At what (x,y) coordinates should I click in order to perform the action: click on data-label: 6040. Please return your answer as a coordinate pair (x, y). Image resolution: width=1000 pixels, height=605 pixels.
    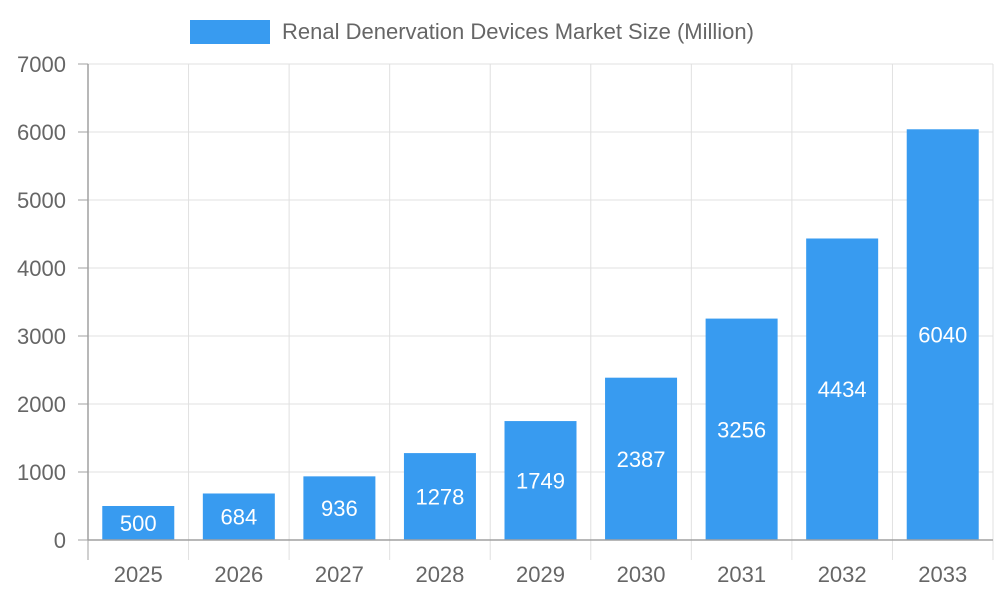
    Looking at the image, I should click on (942, 335).